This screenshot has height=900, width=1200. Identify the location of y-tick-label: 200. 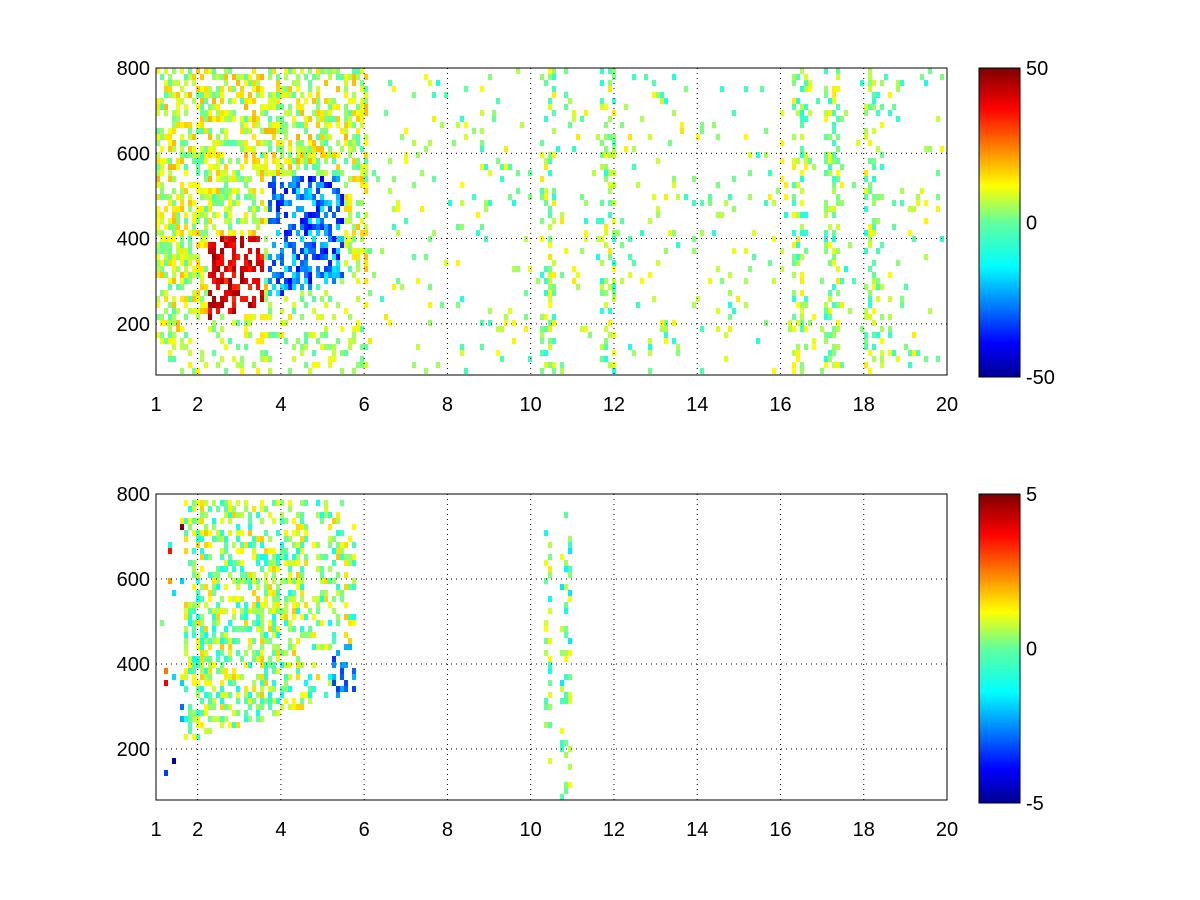
(133, 750).